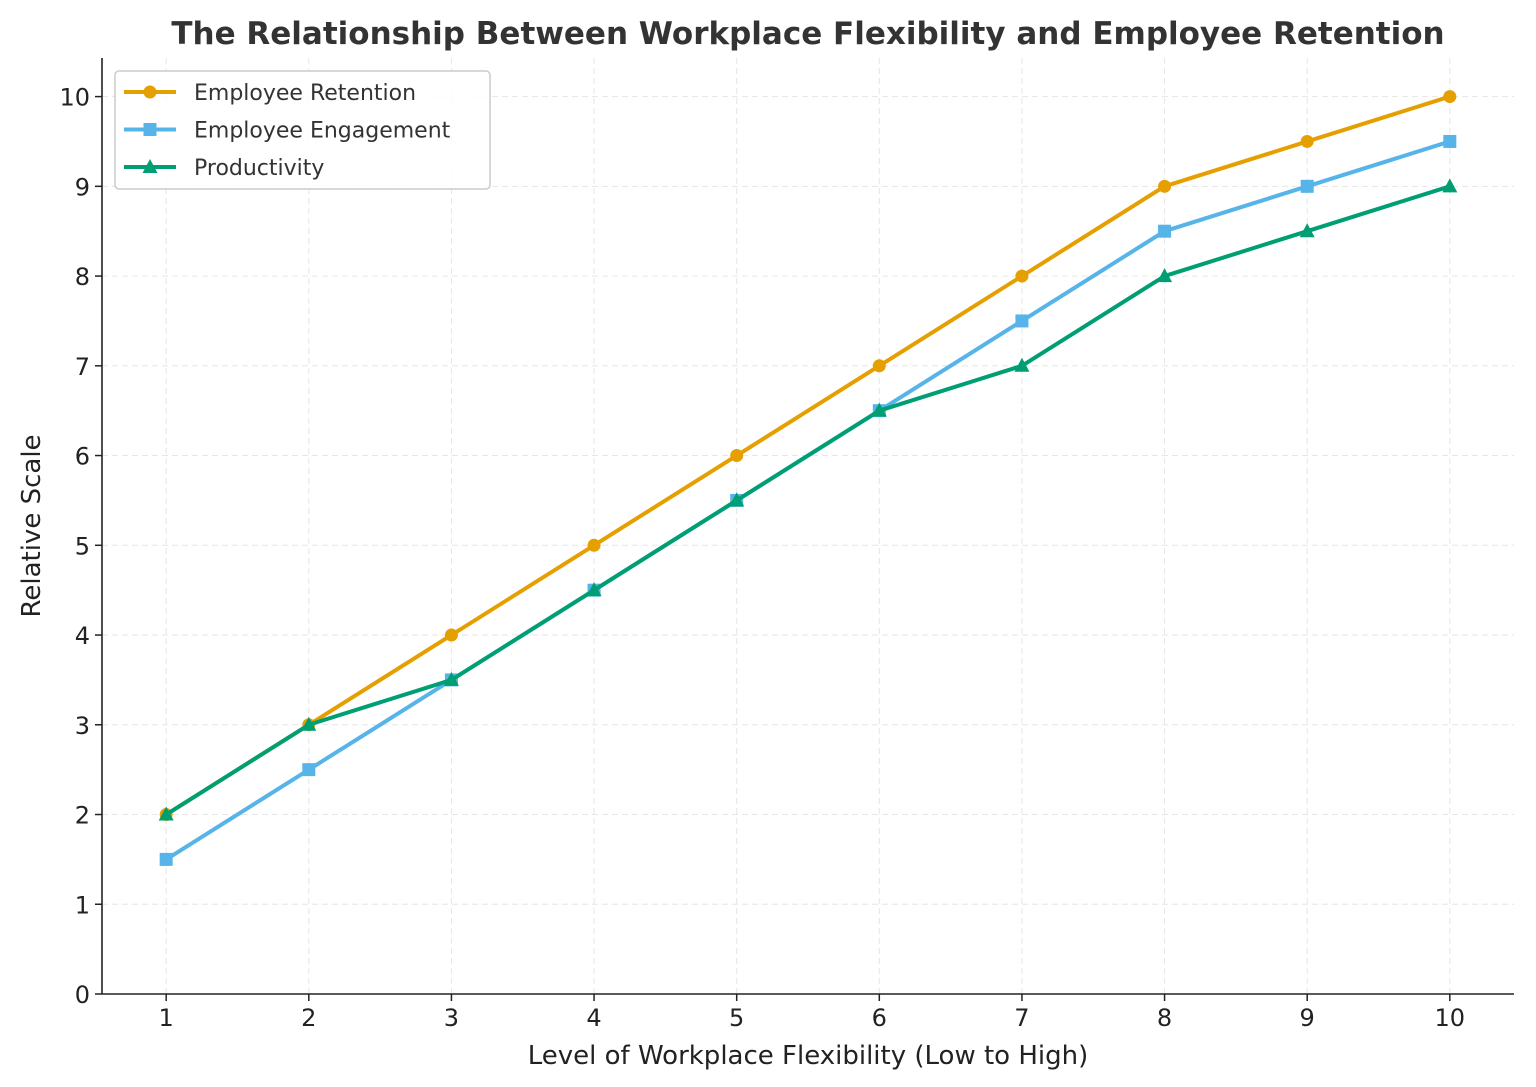  Describe the element at coordinates (305, 93) in the screenshot. I see `legend-label: Employee Retention` at that location.